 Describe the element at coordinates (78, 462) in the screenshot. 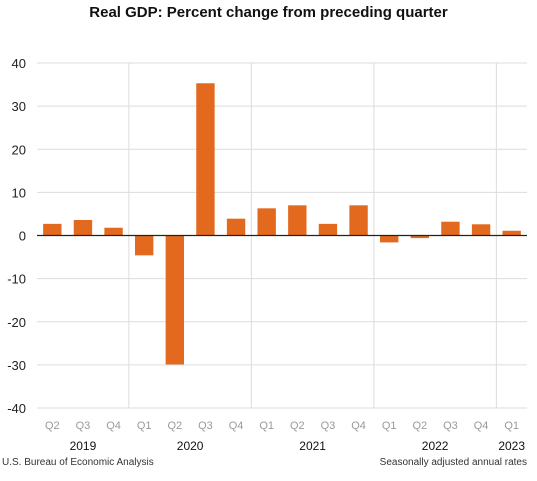

I see `source-note: U.S. Bureau of Economic Analysis` at that location.